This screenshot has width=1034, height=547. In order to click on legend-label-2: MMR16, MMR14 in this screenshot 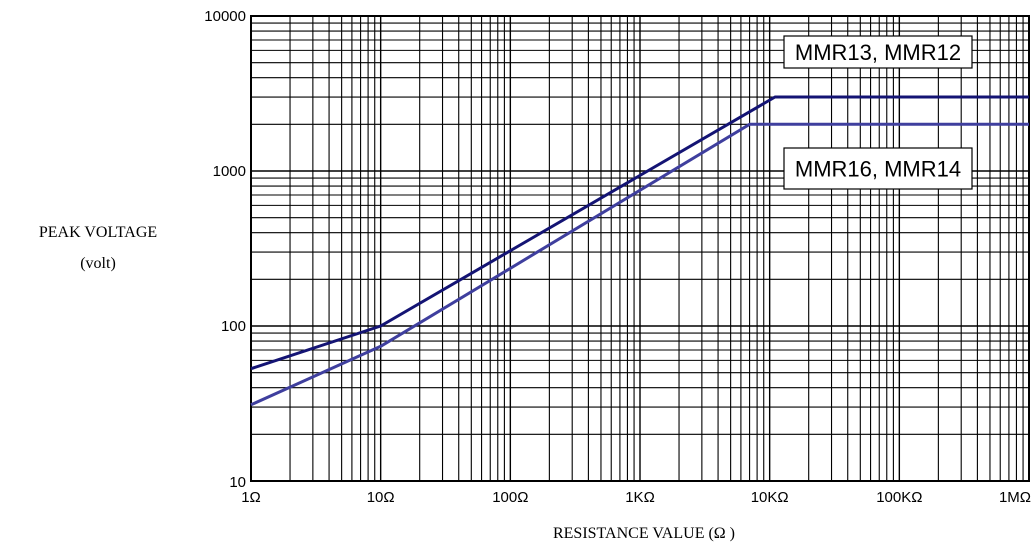, I will do `click(878, 169)`.